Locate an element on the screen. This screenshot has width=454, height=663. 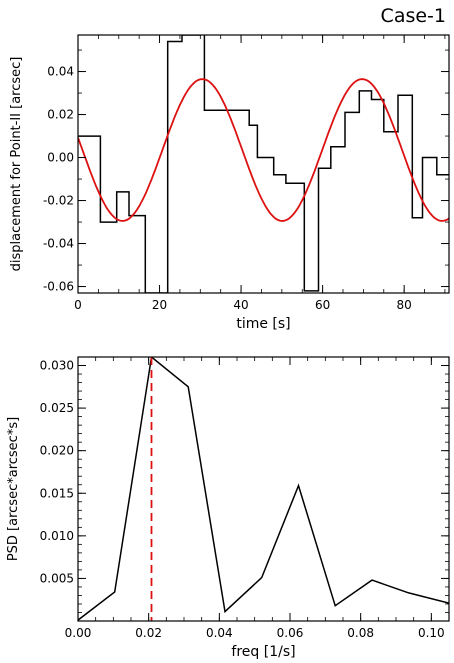
x-tick-label: 0.08 is located at coordinates (360, 633).